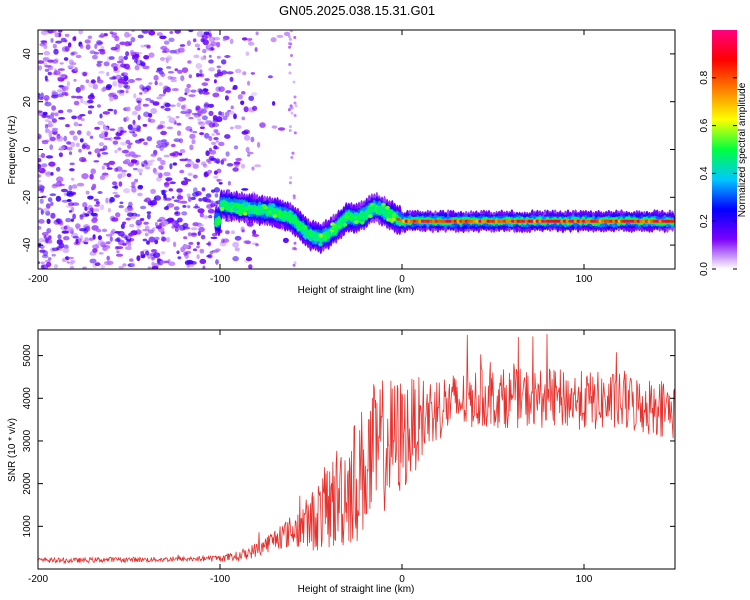 The image size is (750, 600). What do you see at coordinates (38, 279) in the screenshot?
I see `x-tick-label: -200` at bounding box center [38, 279].